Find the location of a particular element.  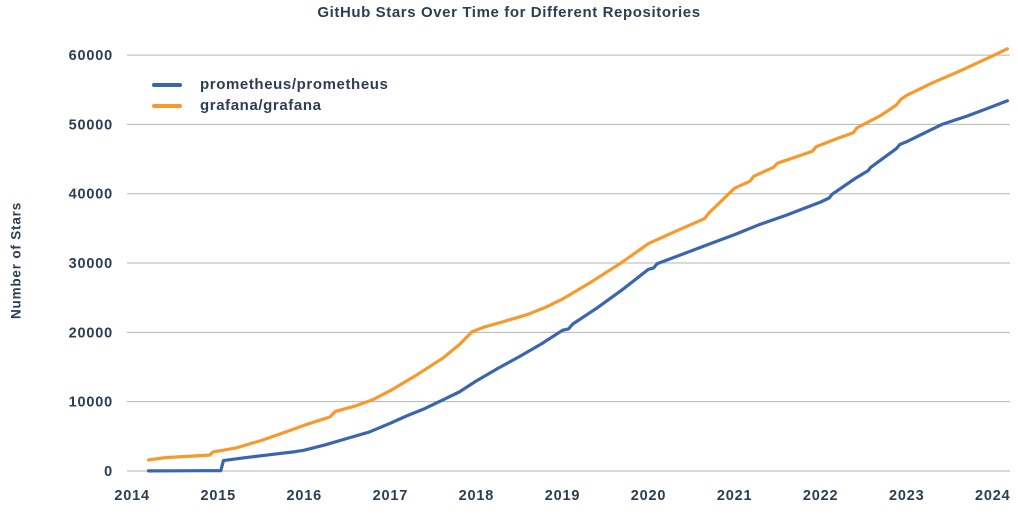

y-tick-0: 0 is located at coordinates (108, 472).